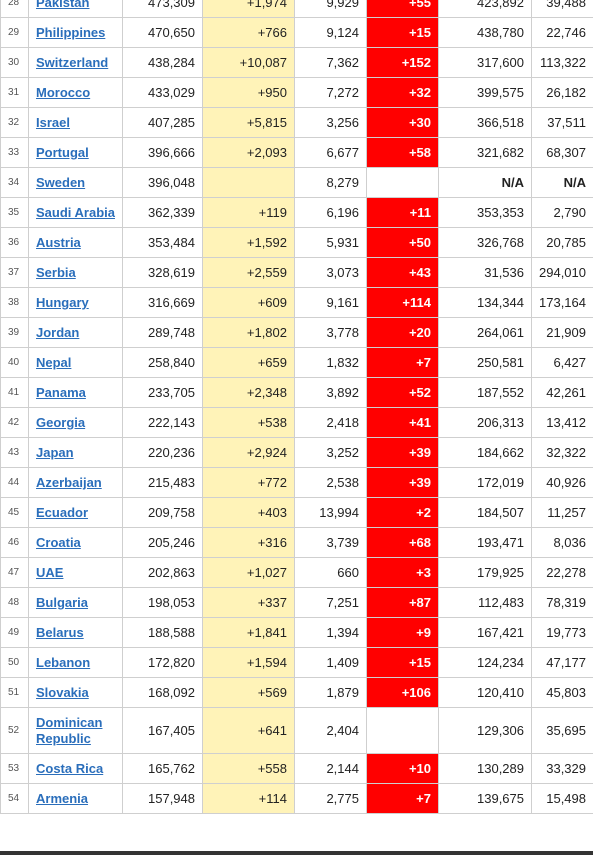  Describe the element at coordinates (14, 692) in the screenshot. I see `rank-cell: 51` at that location.